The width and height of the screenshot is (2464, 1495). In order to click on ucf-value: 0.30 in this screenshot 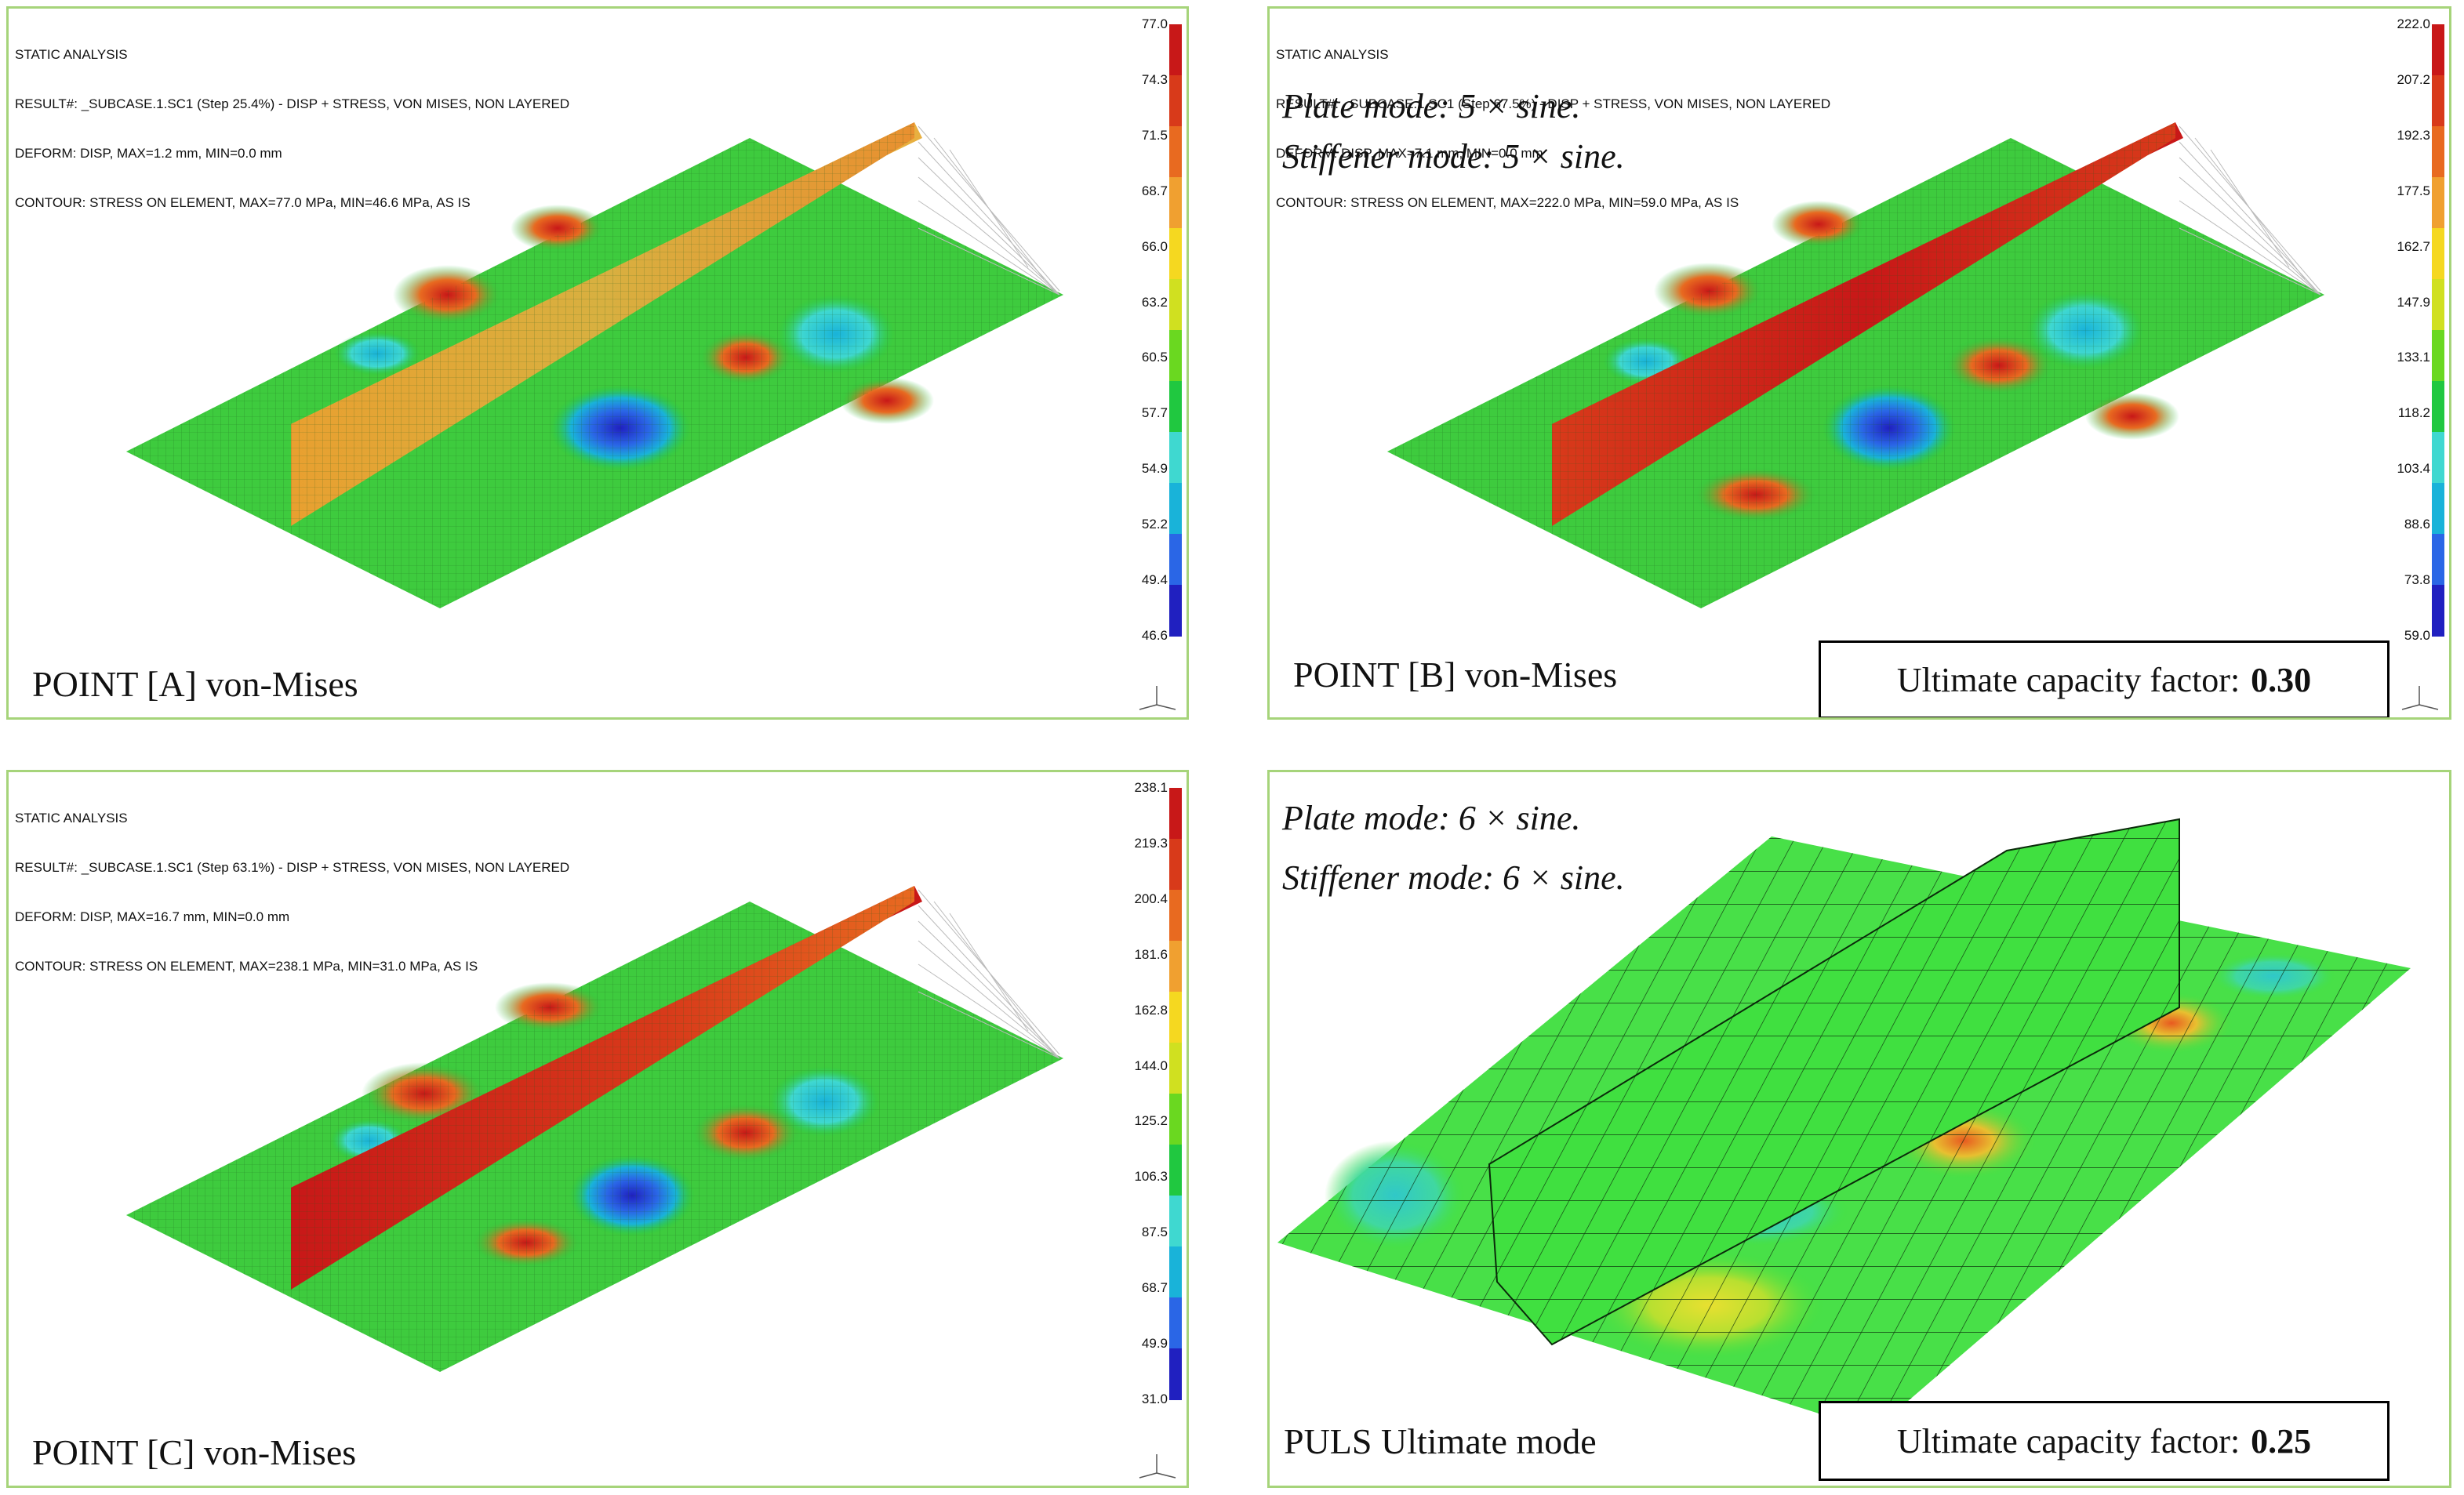, I will do `click(2281, 679)`.